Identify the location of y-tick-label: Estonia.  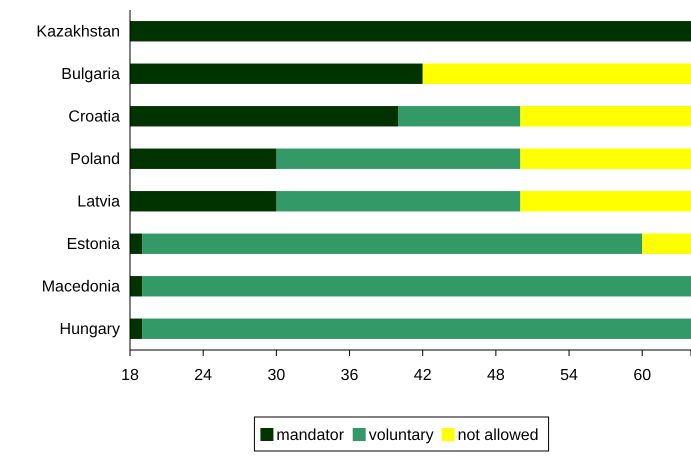
(93, 244).